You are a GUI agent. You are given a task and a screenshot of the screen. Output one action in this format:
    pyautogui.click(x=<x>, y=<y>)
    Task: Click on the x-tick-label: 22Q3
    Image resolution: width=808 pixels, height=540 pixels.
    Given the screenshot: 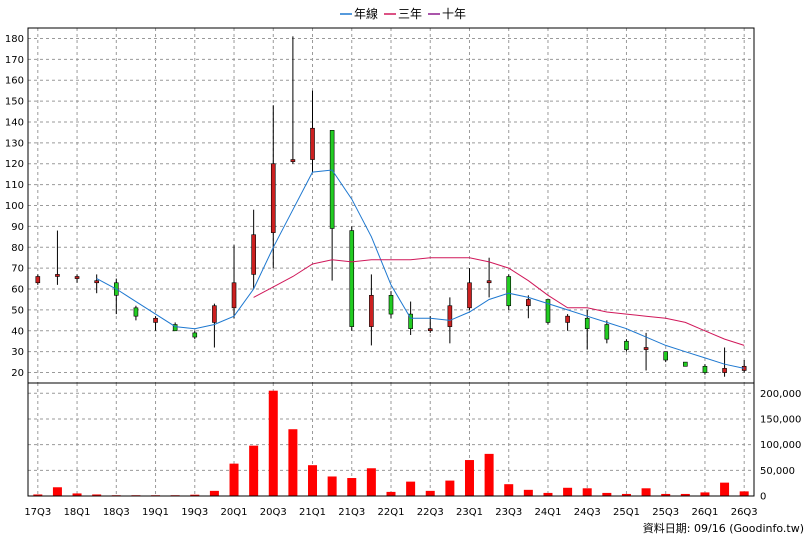 What is the action you would take?
    pyautogui.click(x=430, y=512)
    